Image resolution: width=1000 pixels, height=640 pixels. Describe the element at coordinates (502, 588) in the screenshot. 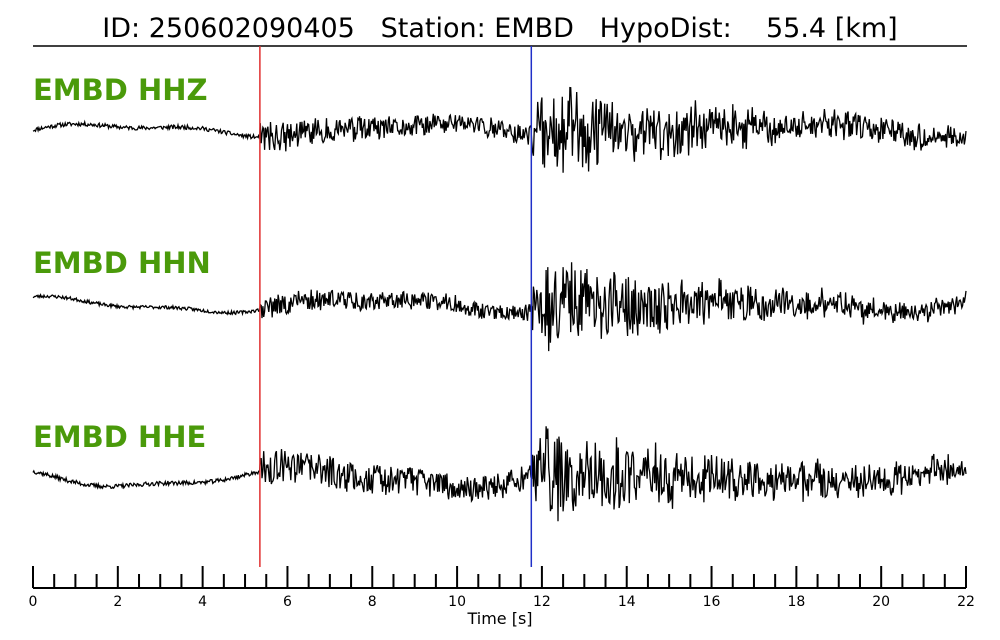

I see `time-axis: 0 2 4 6 8 10 12 14 16 18 20 22` at that location.